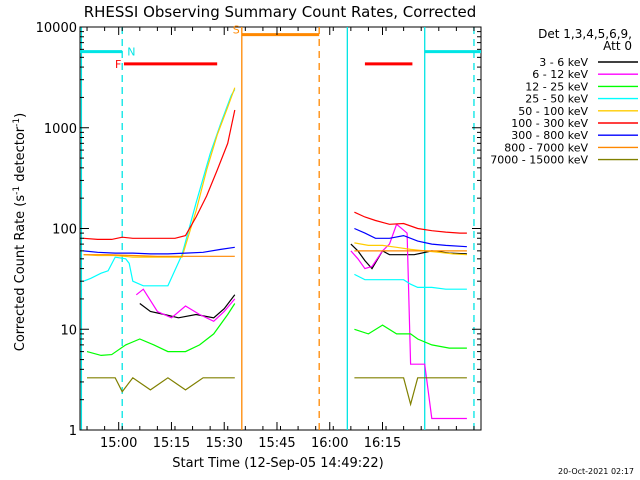  I want to click on flag-label: N, so click(131, 52).